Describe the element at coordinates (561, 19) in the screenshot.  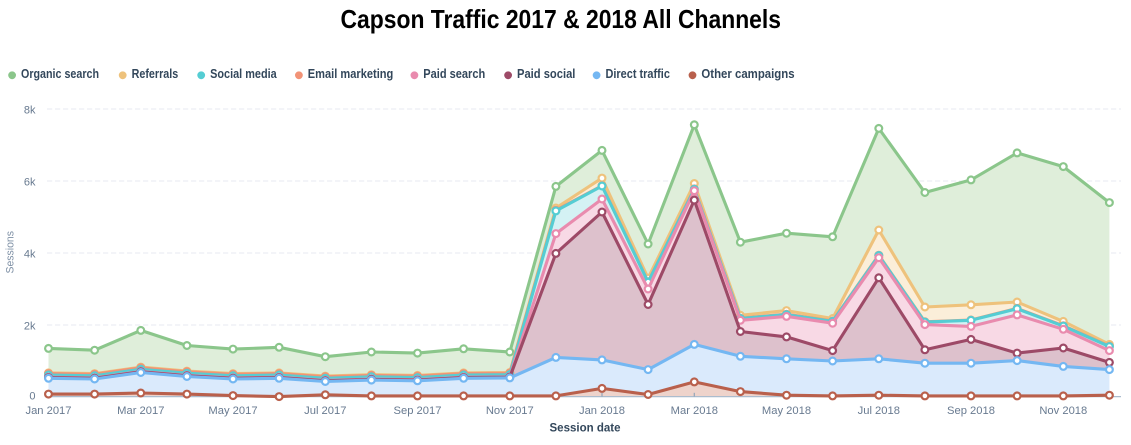
I see `svg-text:Capson Traffic 2017 & 2018 All: Capson Traffic 2017 & 2018 All Channels` at that location.